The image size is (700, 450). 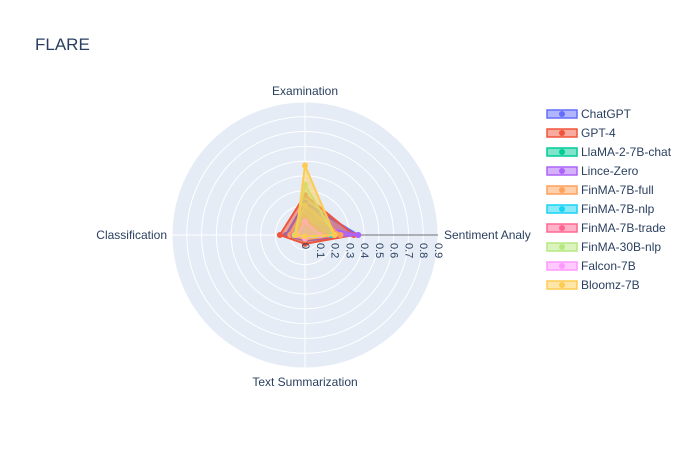 What do you see at coordinates (626, 152) in the screenshot?
I see `legend-label: LlaMA-2-7B-chat` at bounding box center [626, 152].